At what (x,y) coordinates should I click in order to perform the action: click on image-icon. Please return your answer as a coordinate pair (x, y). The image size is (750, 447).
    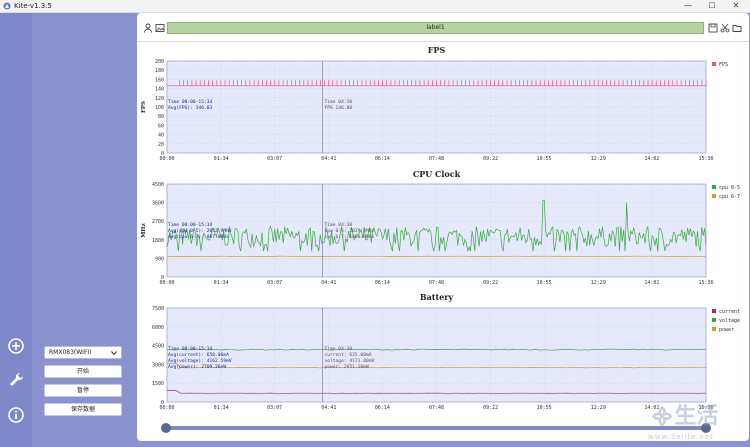
    Looking at the image, I should click on (160, 28).